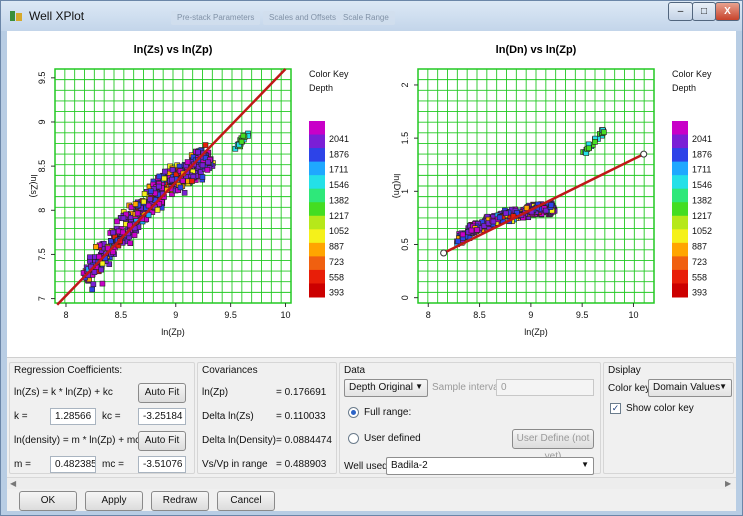 The width and height of the screenshot is (743, 516). What do you see at coordinates (660, 408) in the screenshot?
I see `show-color-key-label: Show color key` at bounding box center [660, 408].